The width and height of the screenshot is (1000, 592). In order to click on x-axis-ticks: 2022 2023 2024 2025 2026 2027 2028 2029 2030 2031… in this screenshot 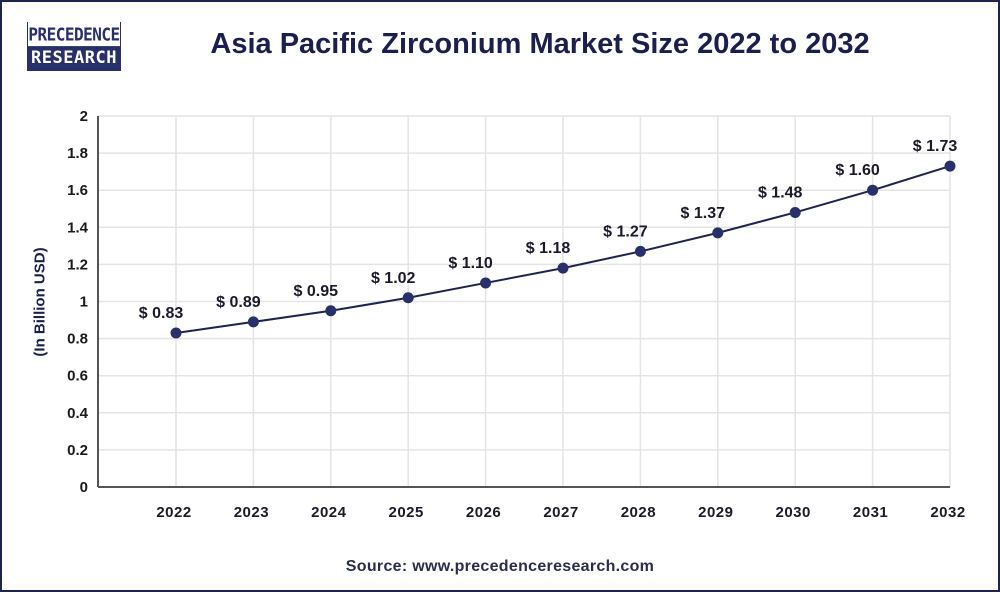, I will do `click(560, 512)`.